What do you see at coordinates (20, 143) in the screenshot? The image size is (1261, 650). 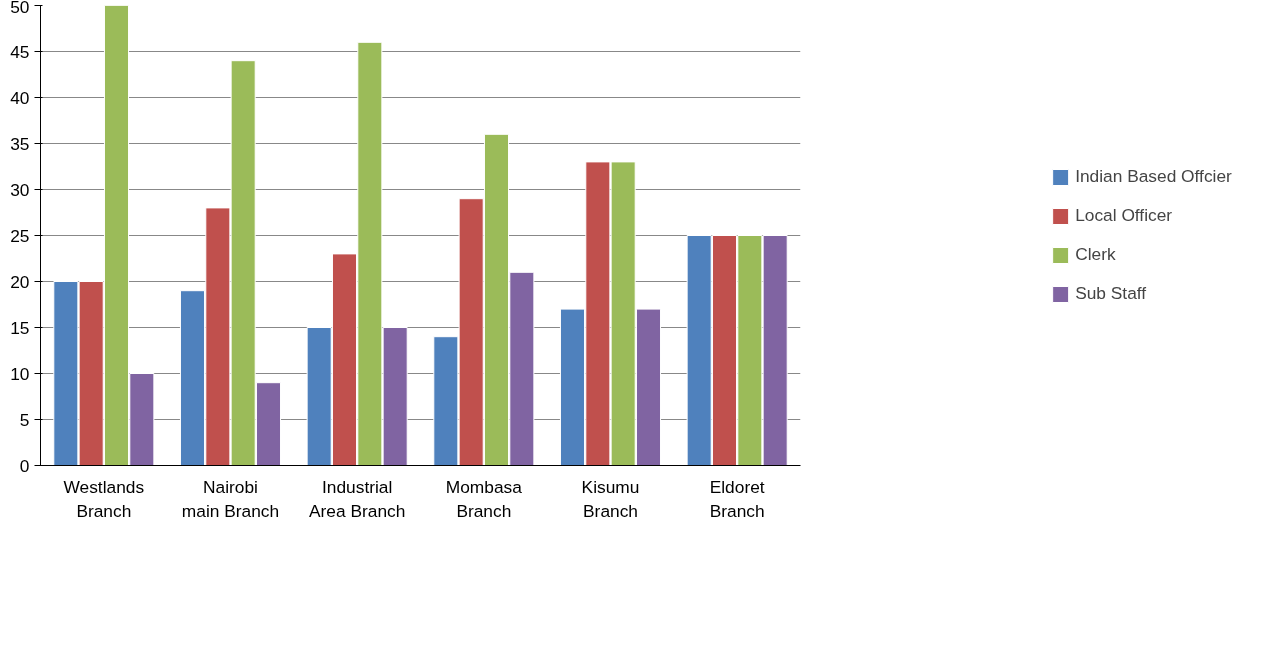 I see `y-tick-label: 35` at bounding box center [20, 143].